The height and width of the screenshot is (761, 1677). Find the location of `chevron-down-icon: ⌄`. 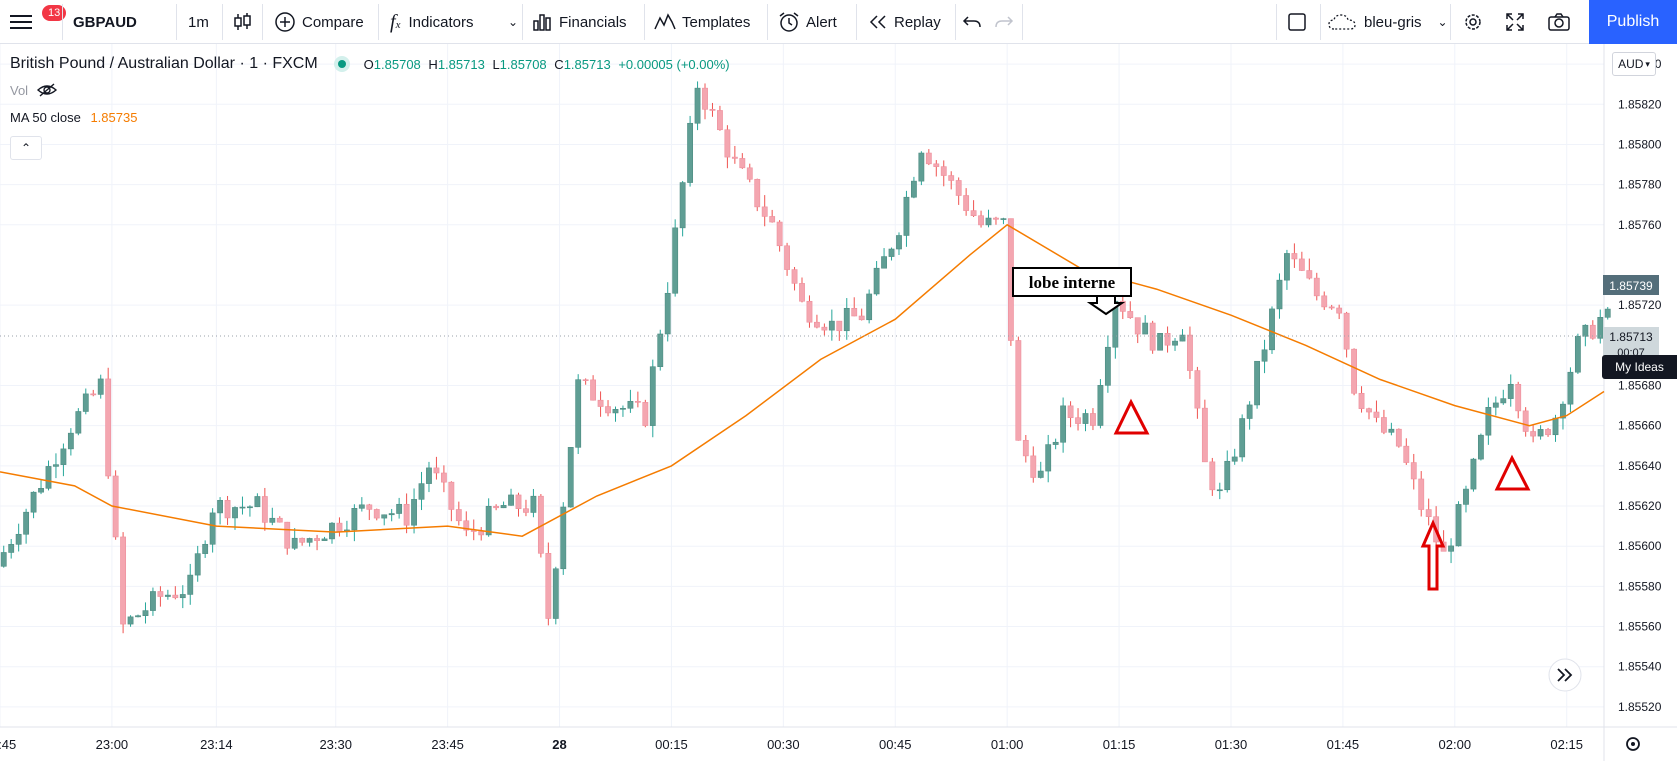

chevron-down-icon: ⌄ is located at coordinates (513, 22).